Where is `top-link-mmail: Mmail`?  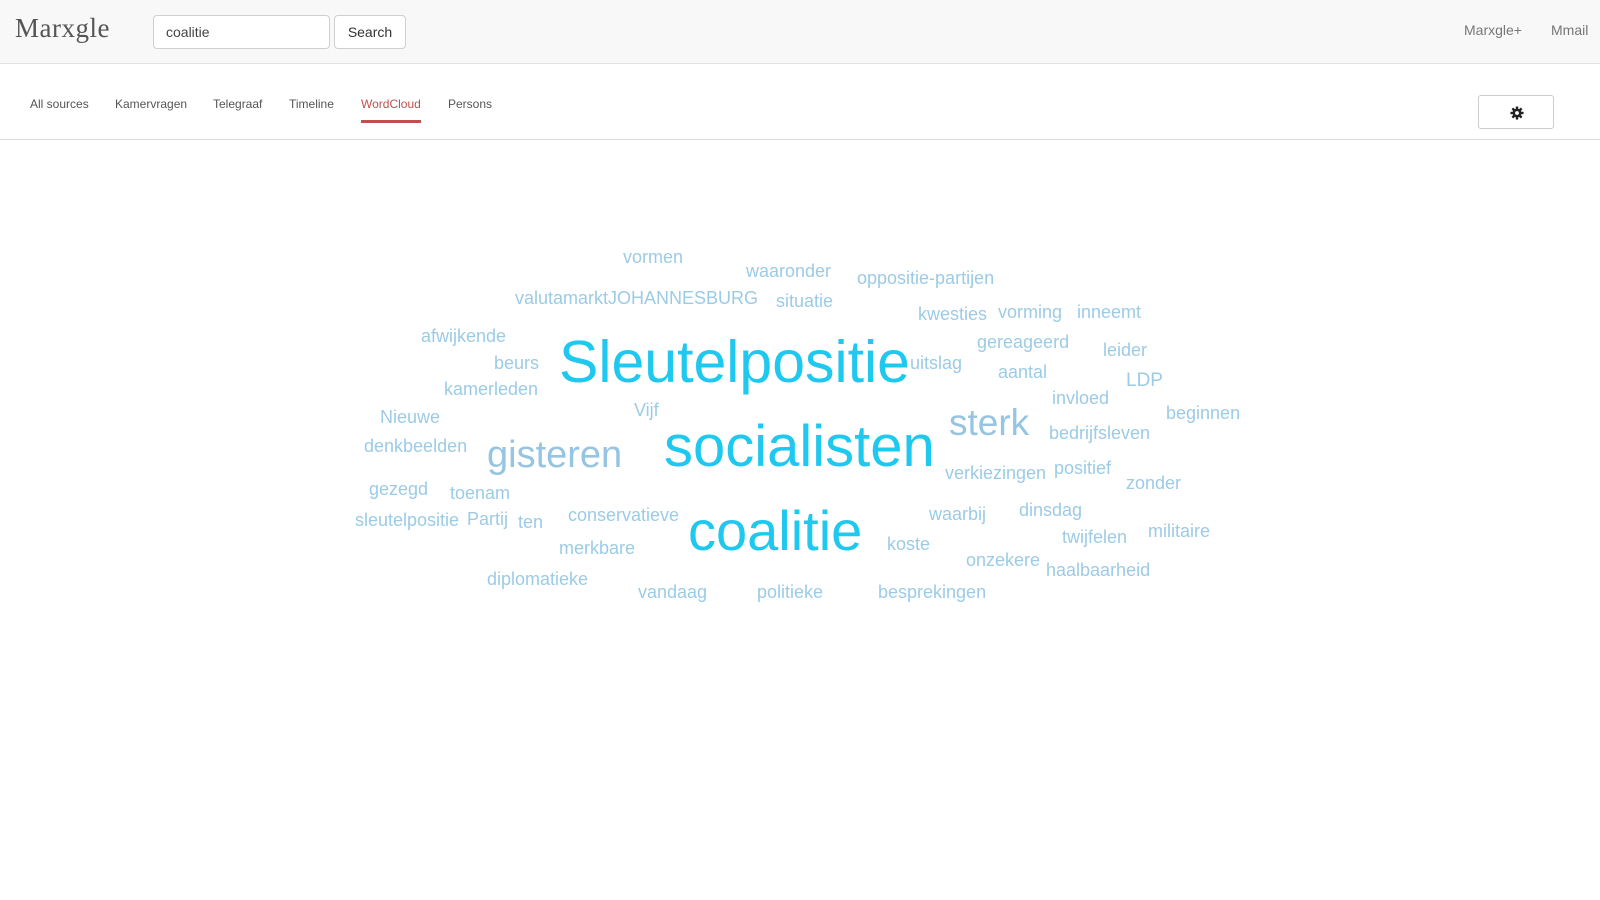
top-link-mmail: Mmail is located at coordinates (1570, 30).